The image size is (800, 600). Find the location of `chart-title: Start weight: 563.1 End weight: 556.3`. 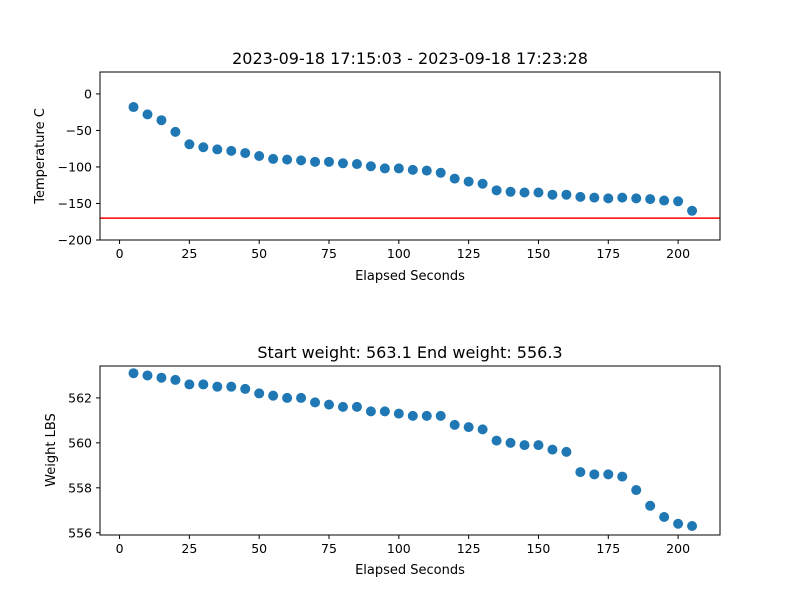

chart-title: Start weight: 563.1 End weight: 556.3 is located at coordinates (409, 352).